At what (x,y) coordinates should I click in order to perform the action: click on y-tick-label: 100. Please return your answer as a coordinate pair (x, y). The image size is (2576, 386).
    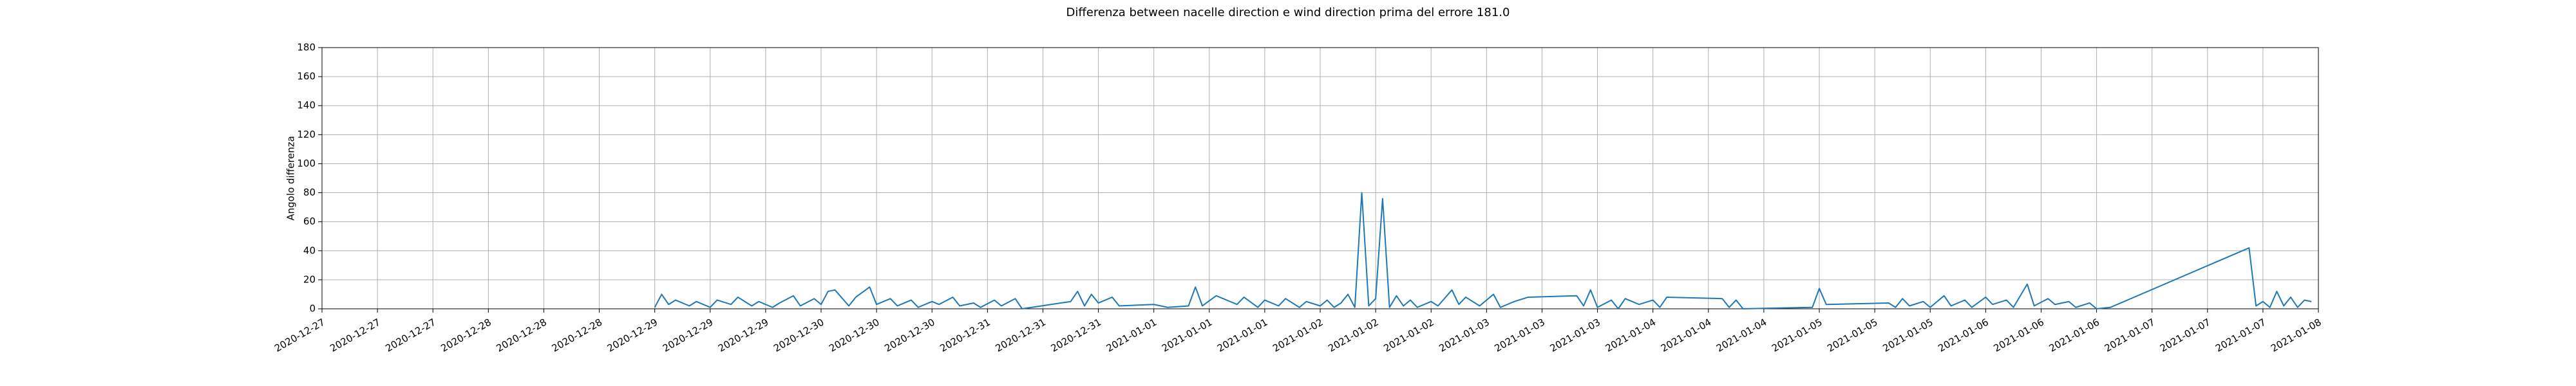
    Looking at the image, I should click on (306, 163).